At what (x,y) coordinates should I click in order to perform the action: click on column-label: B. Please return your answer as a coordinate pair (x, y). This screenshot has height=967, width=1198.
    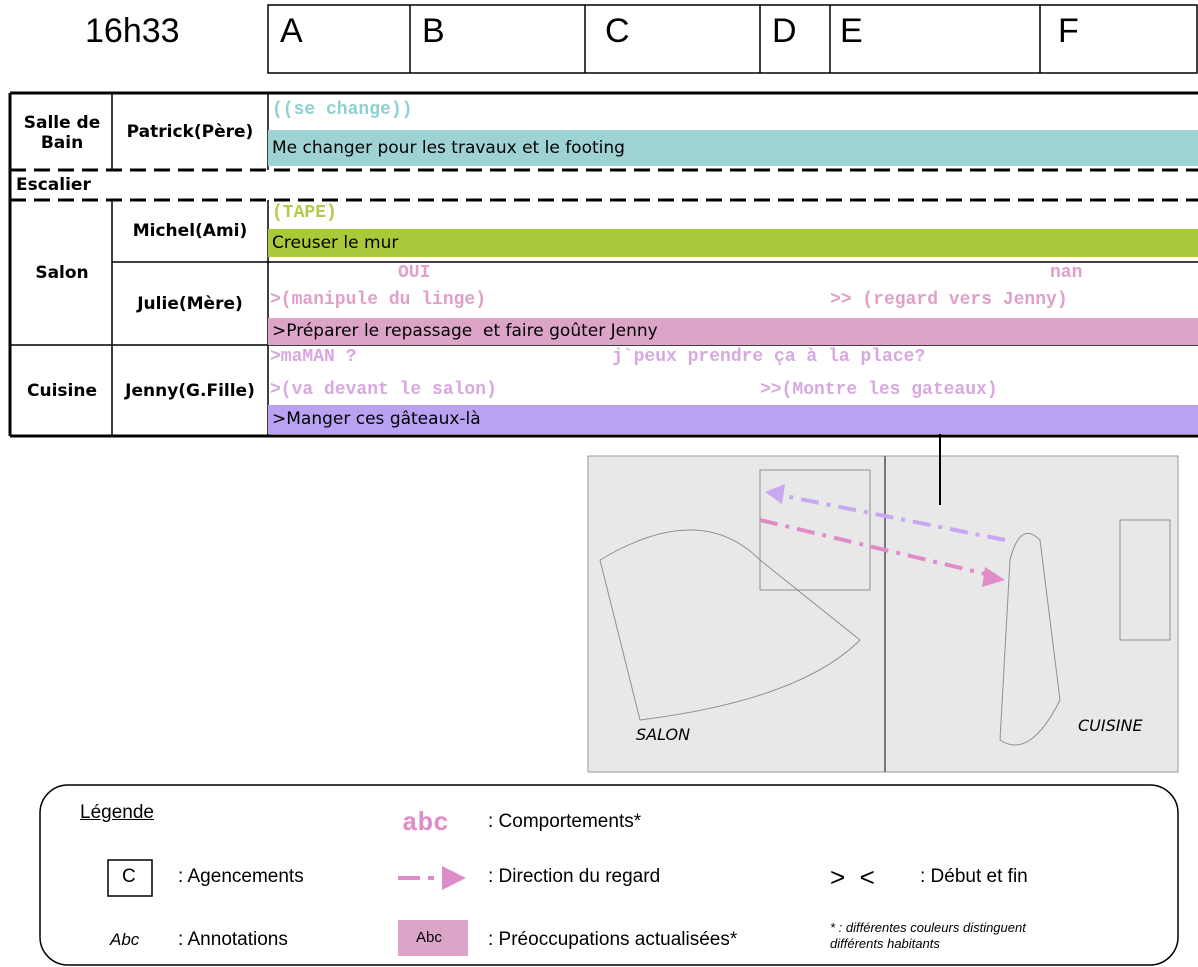
    Looking at the image, I should click on (433, 31).